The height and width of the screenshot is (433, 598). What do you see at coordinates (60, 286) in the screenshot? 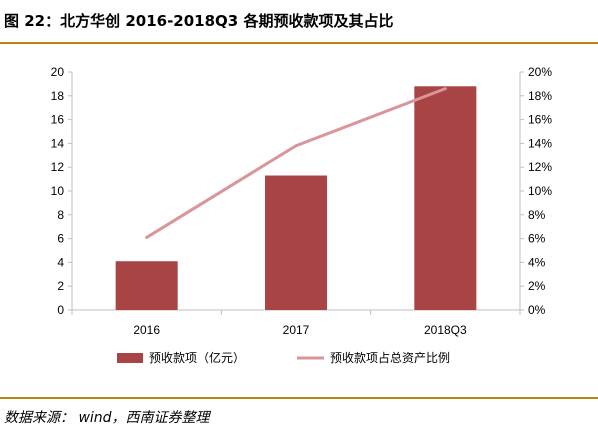
I see `y-left-tick-label: 2` at bounding box center [60, 286].